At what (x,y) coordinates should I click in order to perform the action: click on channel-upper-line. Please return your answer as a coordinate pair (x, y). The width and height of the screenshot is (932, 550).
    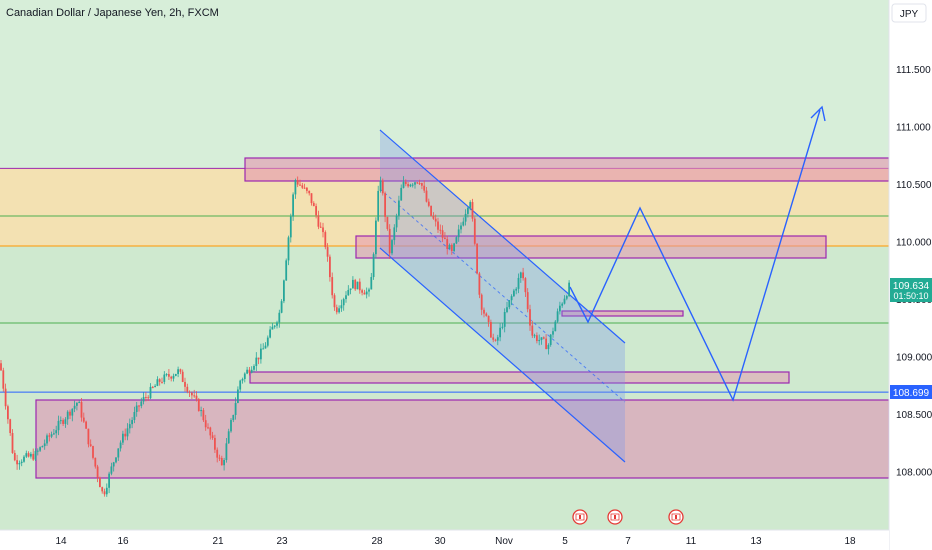
    Looking at the image, I should click on (502, 236).